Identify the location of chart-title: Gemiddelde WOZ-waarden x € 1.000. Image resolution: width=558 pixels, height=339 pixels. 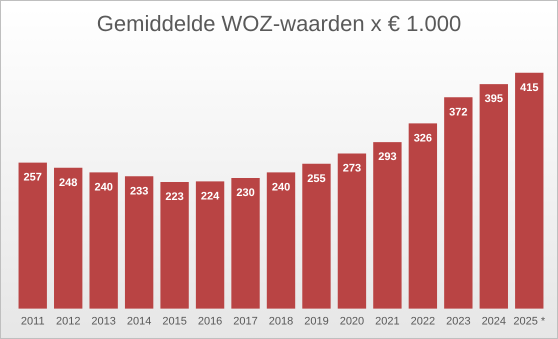
(279, 24).